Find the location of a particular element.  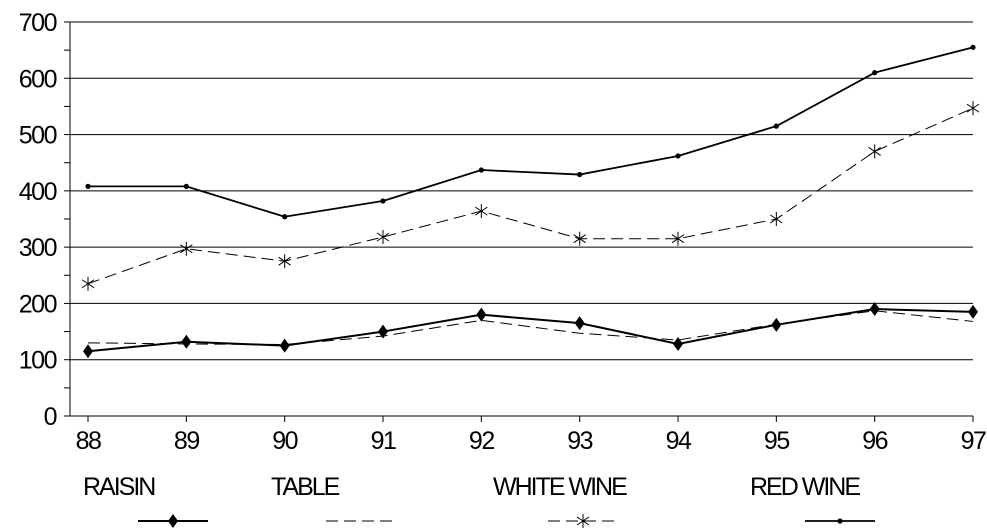

y-tick-label: 0 is located at coordinates (50, 417).